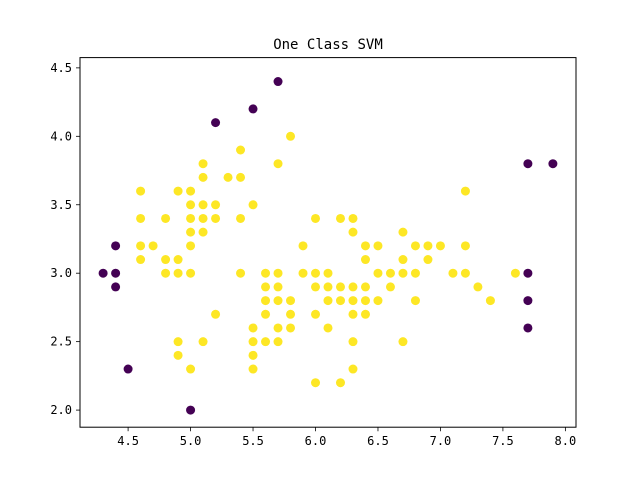 Image resolution: width=640 pixels, height=484 pixels. I want to click on x-tick-label: 5.5, so click(253, 441).